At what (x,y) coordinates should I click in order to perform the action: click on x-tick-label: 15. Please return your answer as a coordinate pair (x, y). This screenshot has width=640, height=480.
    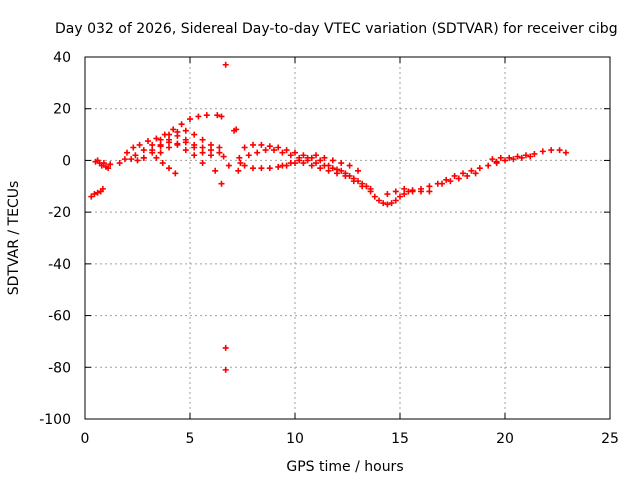
    Looking at the image, I should click on (400, 439).